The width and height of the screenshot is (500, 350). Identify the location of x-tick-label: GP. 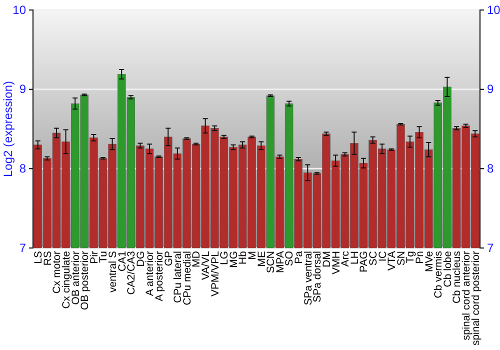
(168, 258).